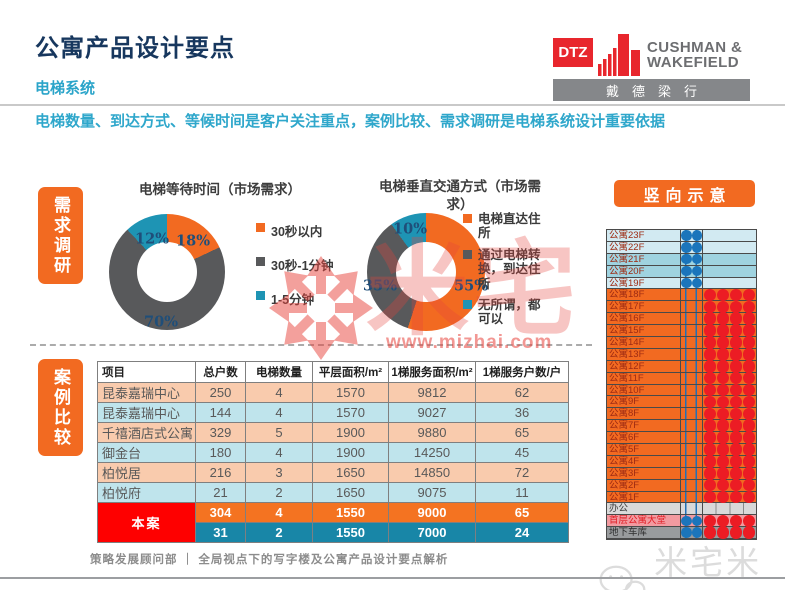 The width and height of the screenshot is (785, 590). Describe the element at coordinates (351, 533) in the screenshot. I see `this-project-floor-area-2: 1550` at that location.